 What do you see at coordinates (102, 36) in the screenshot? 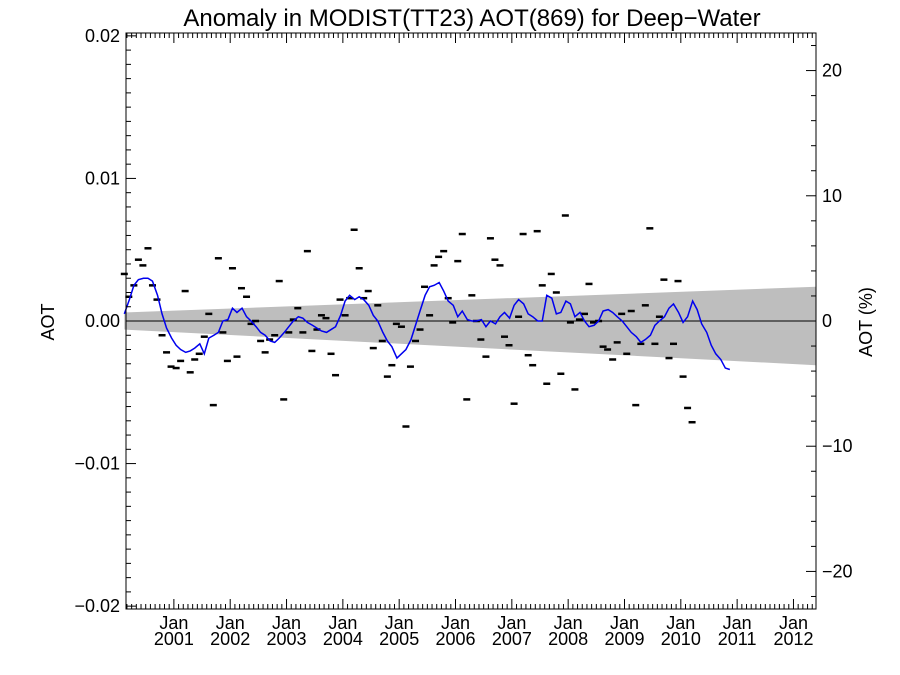
I see `y-tick-label: 0.02` at bounding box center [102, 36].